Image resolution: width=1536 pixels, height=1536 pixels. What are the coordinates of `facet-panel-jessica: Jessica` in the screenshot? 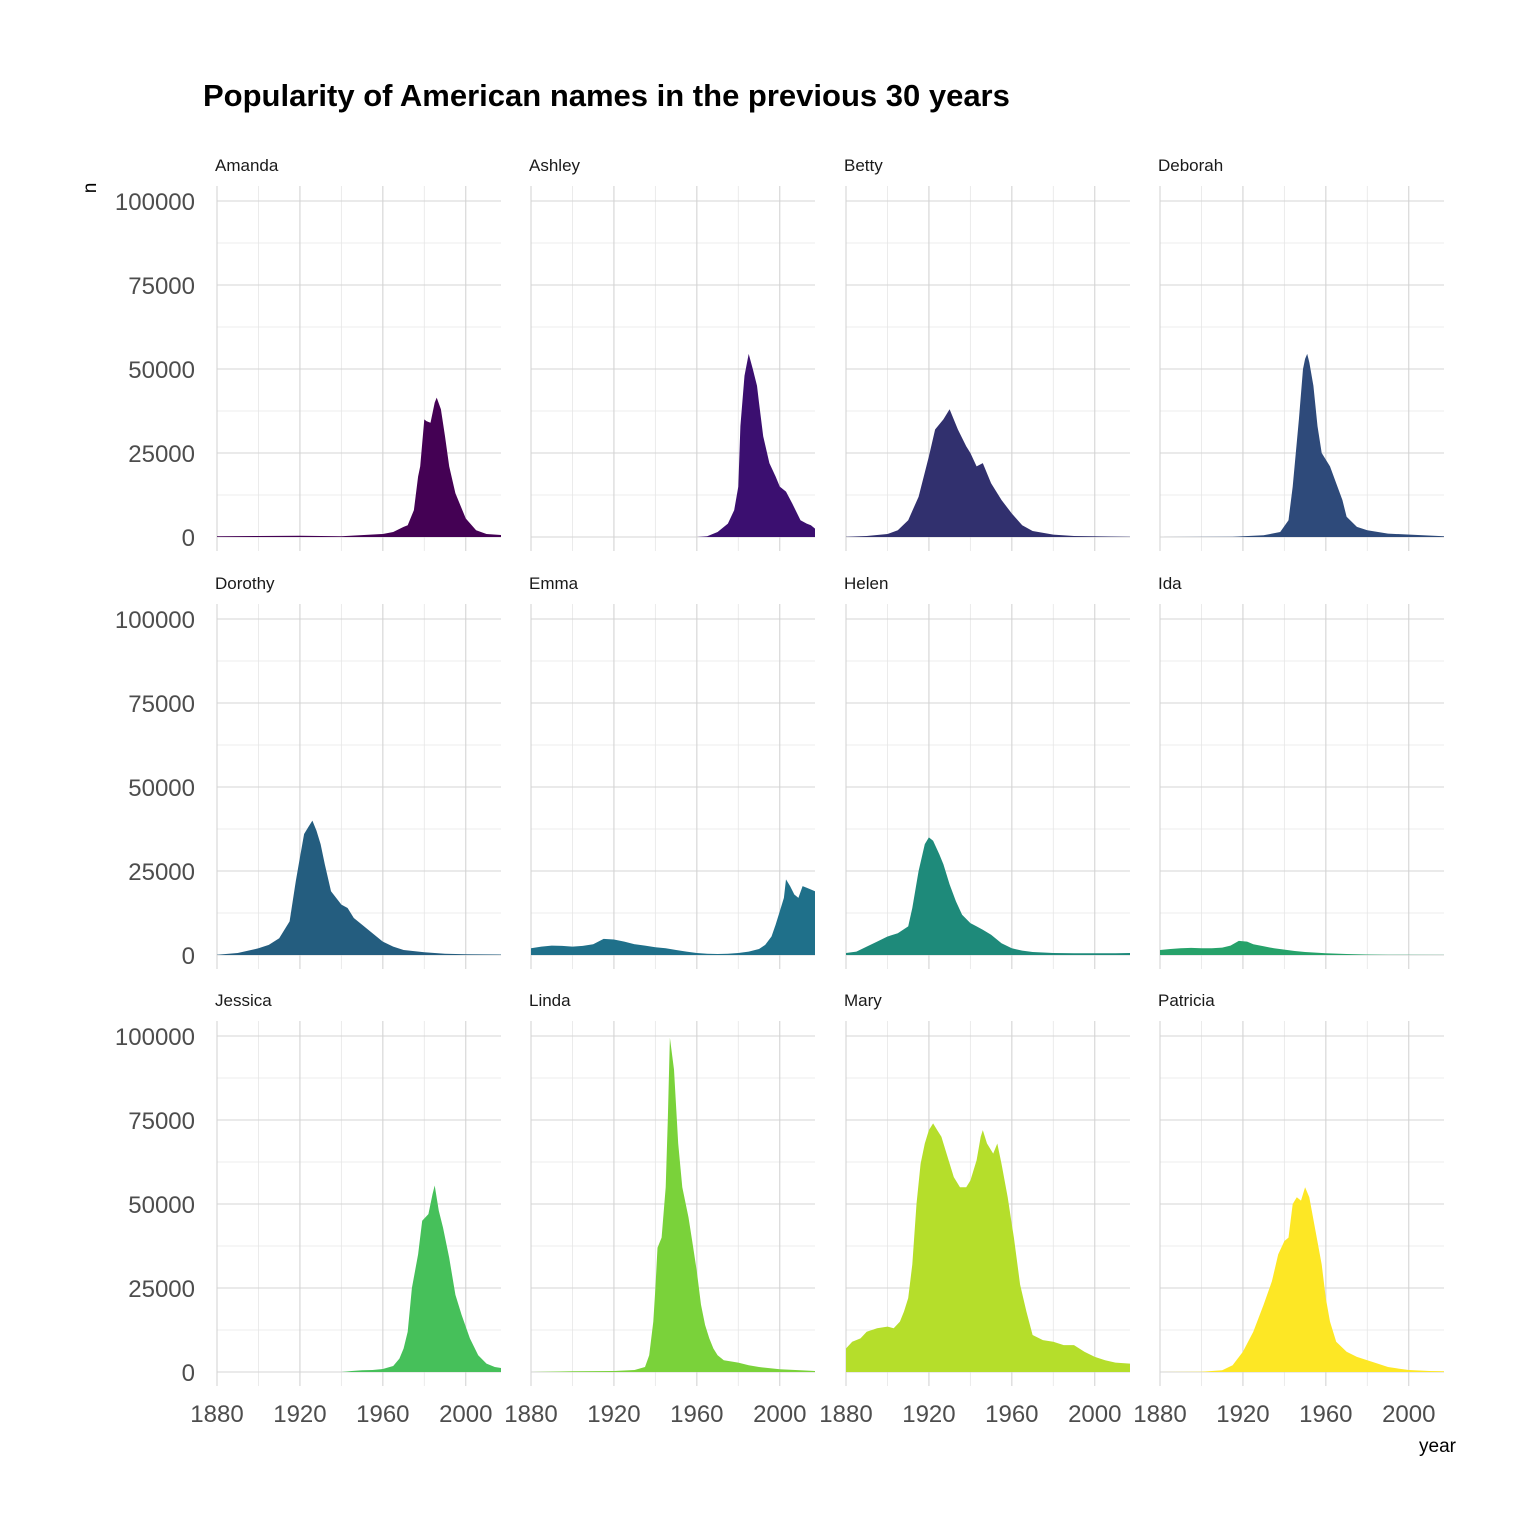 It's located at (358, 1188).